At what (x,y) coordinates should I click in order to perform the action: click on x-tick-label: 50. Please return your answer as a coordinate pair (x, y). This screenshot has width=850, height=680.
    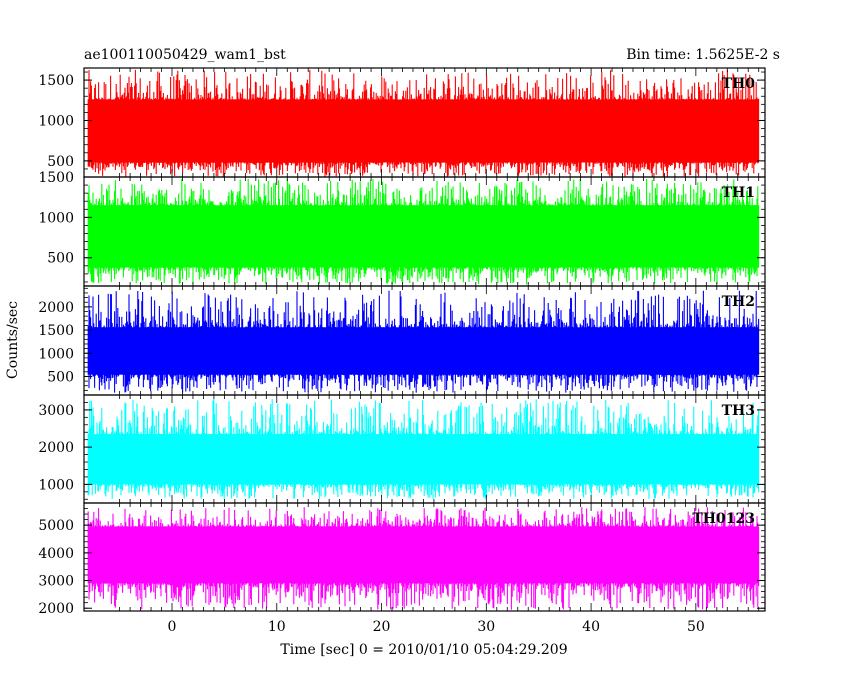
    Looking at the image, I should click on (696, 627).